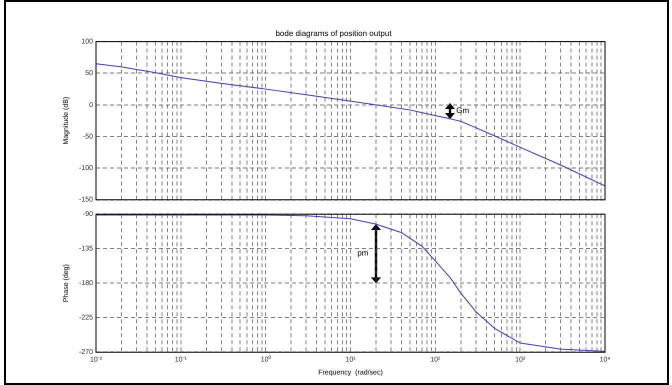 The height and width of the screenshot is (385, 672). Describe the element at coordinates (463, 111) in the screenshot. I see `annotation: Gm` at that location.